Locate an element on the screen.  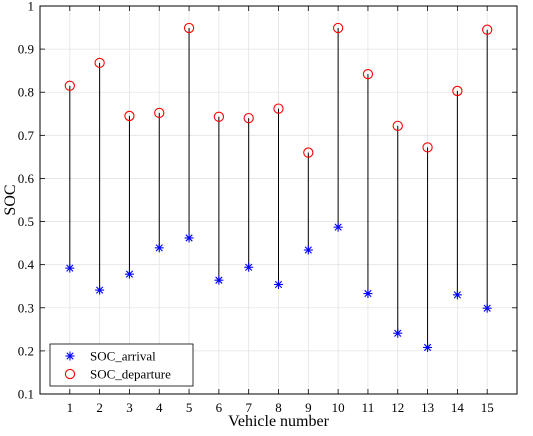
y-tick-label: 0.7 is located at coordinates (26, 135).